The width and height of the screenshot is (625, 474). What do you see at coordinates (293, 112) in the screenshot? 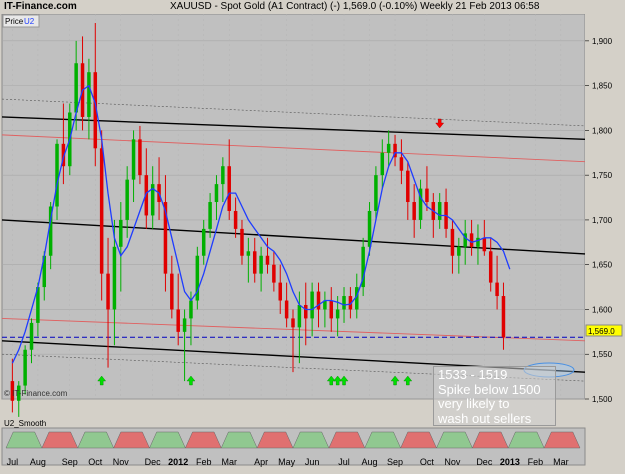
I see `dotted-line-upper` at bounding box center [293, 112].